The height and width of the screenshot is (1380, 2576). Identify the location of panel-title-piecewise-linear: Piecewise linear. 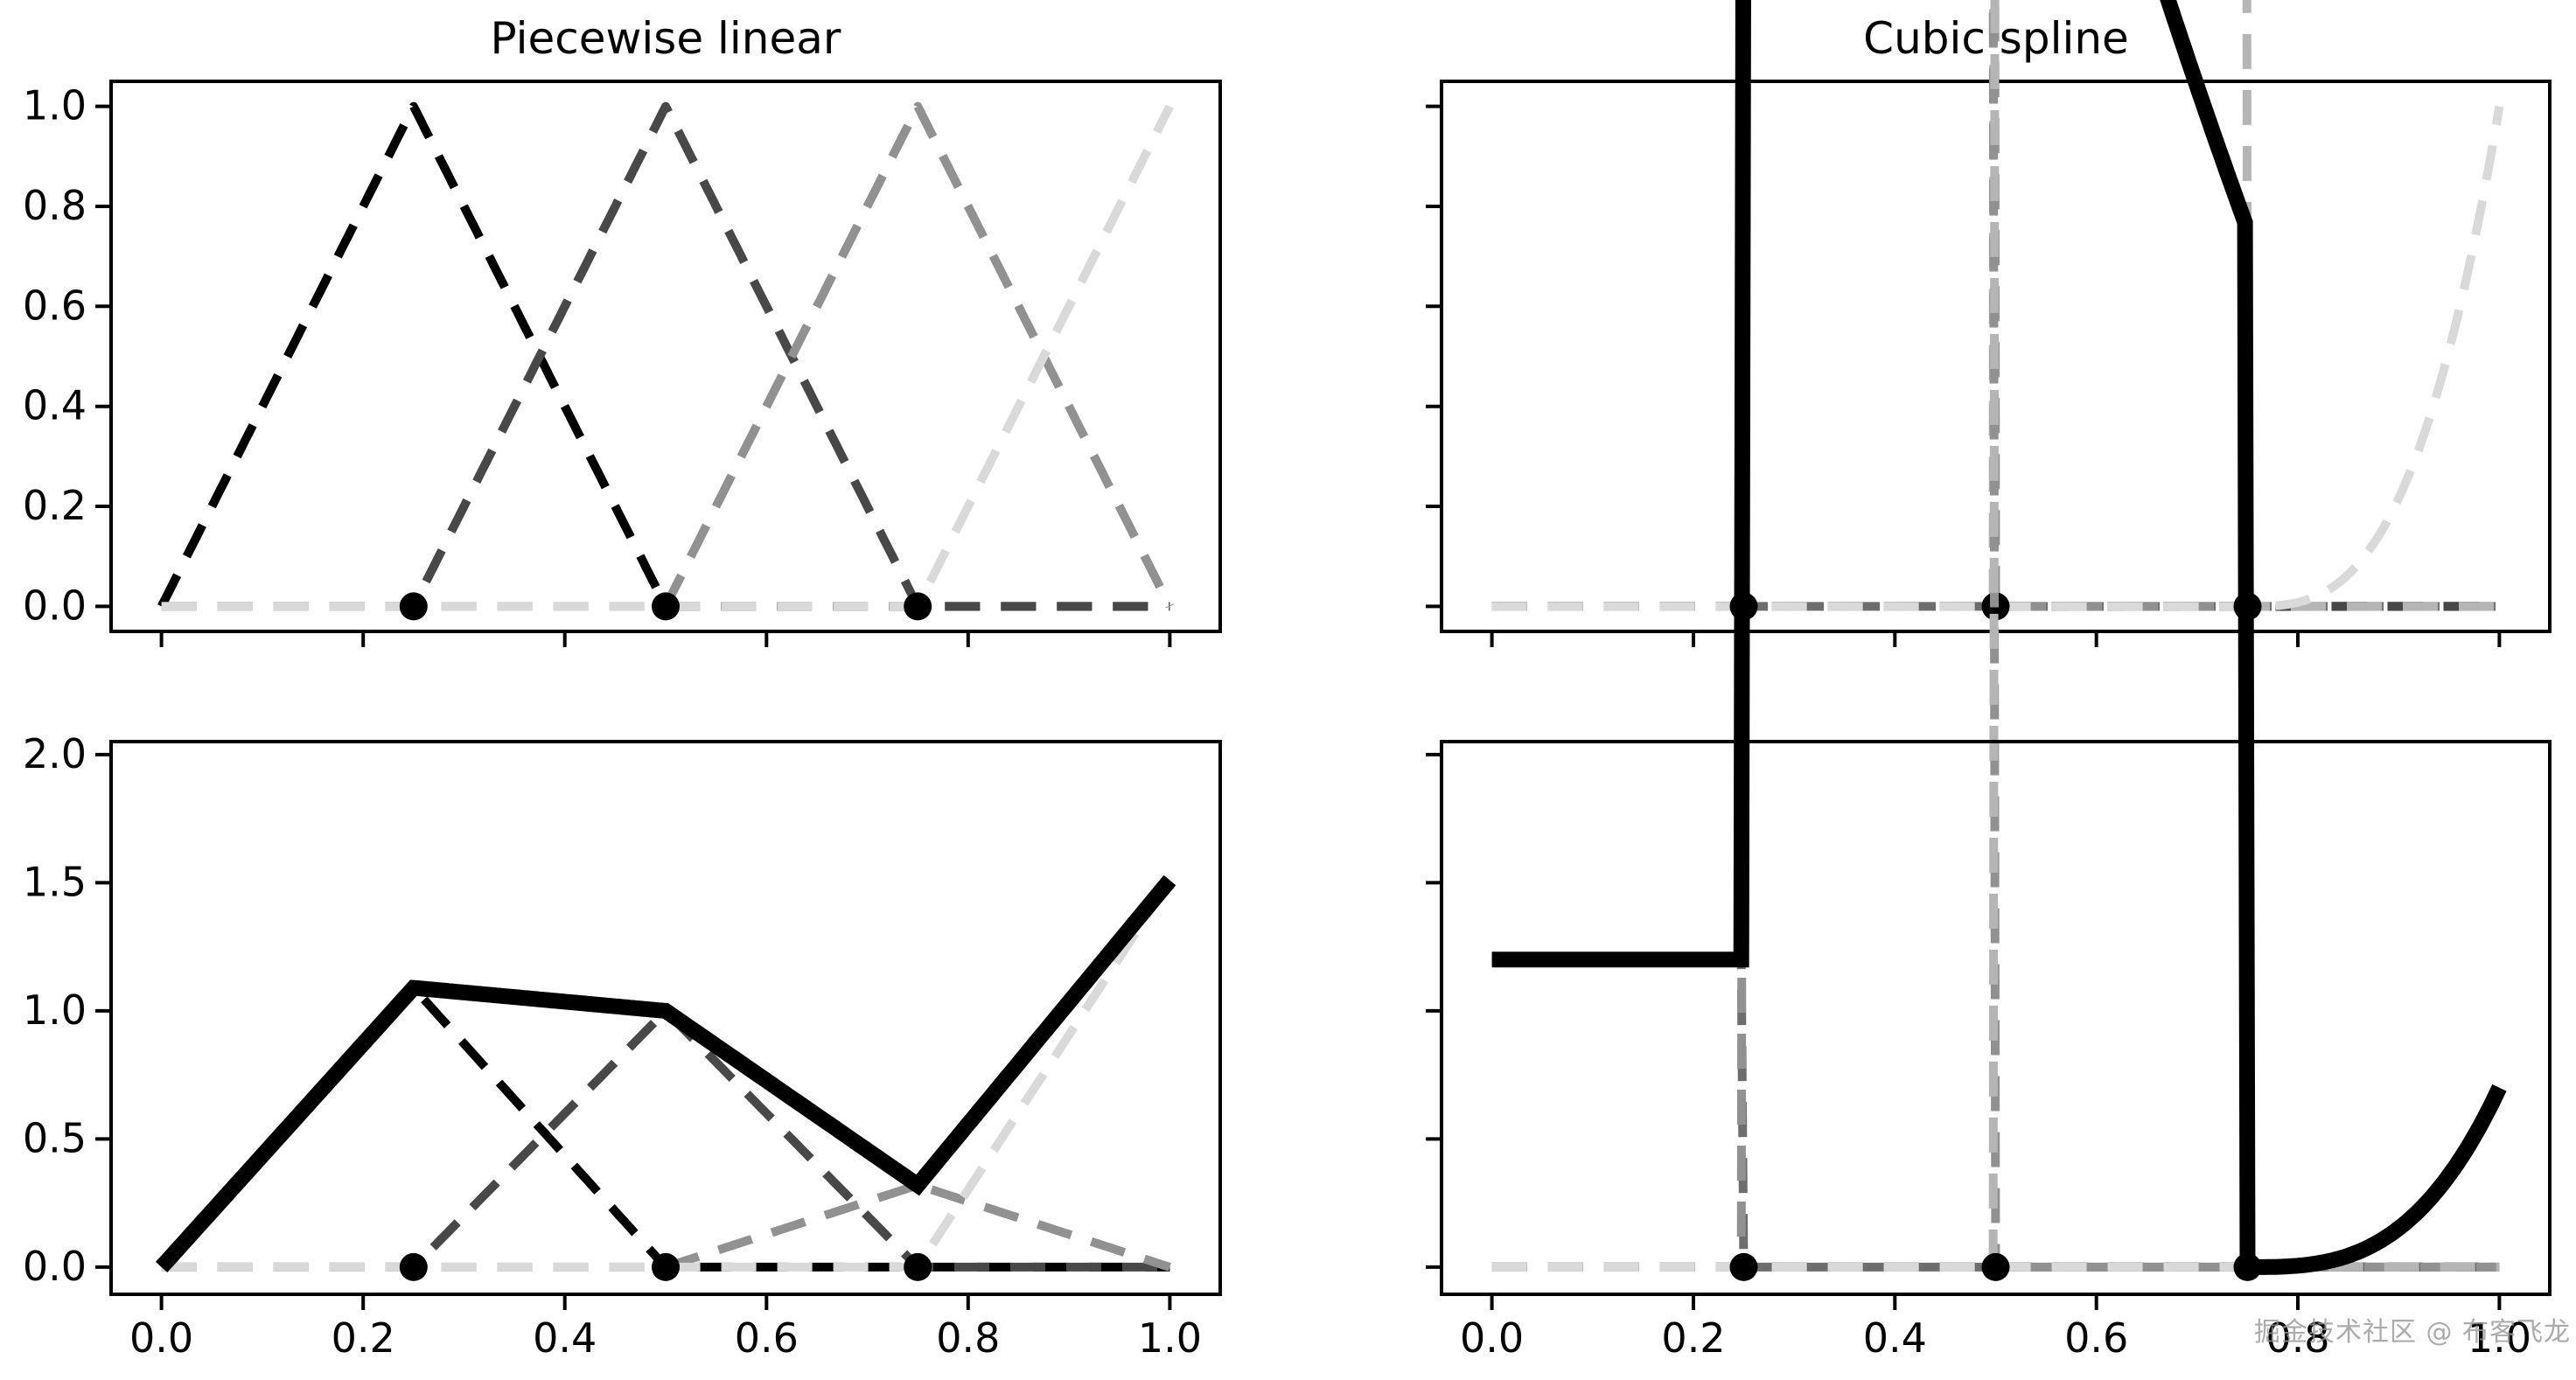
(665, 39).